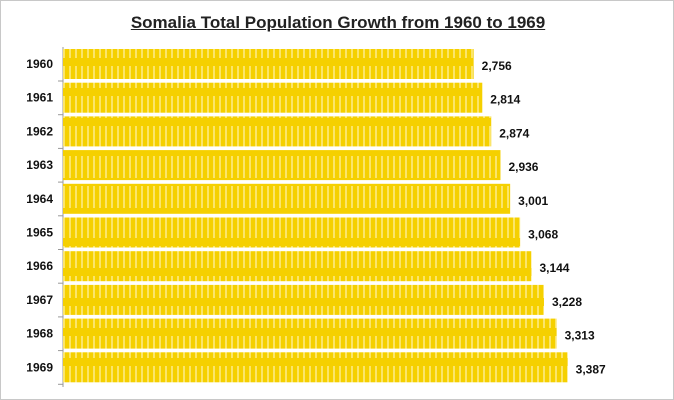 This screenshot has width=674, height=400. What do you see at coordinates (554, 268) in the screenshot?
I see `data-label: 3,144` at bounding box center [554, 268].